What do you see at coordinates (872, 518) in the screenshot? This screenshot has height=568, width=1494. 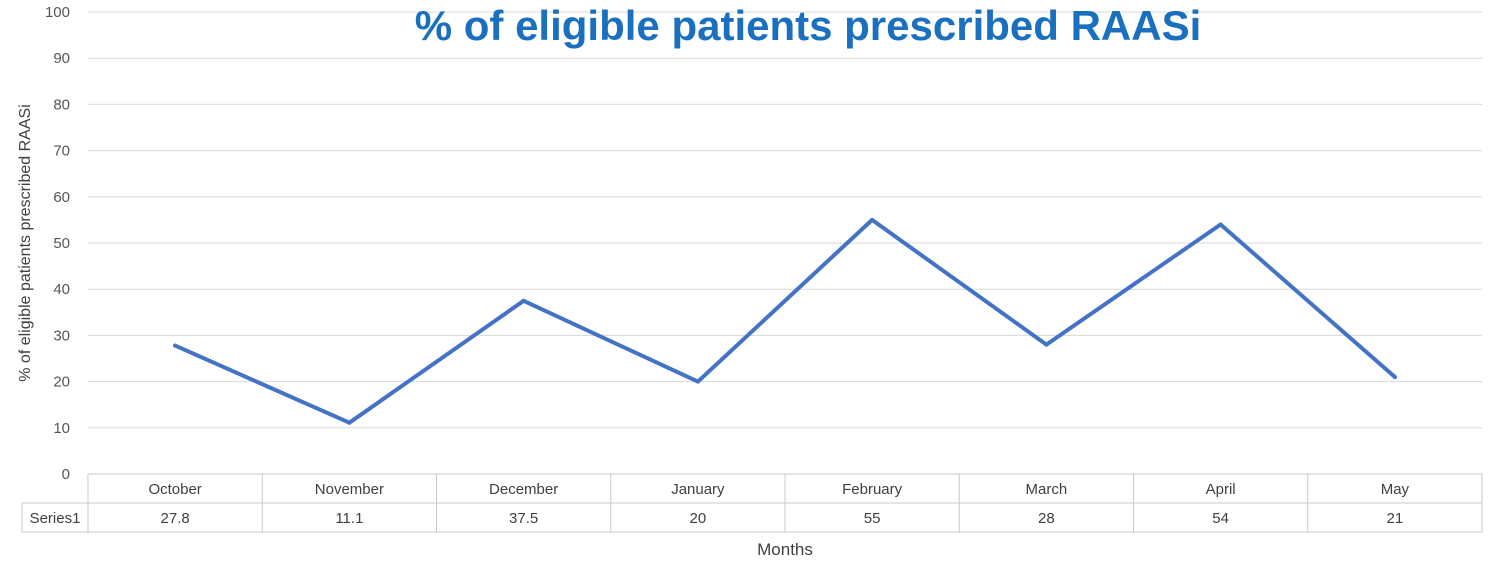 I see `data-table-value: 55` at bounding box center [872, 518].